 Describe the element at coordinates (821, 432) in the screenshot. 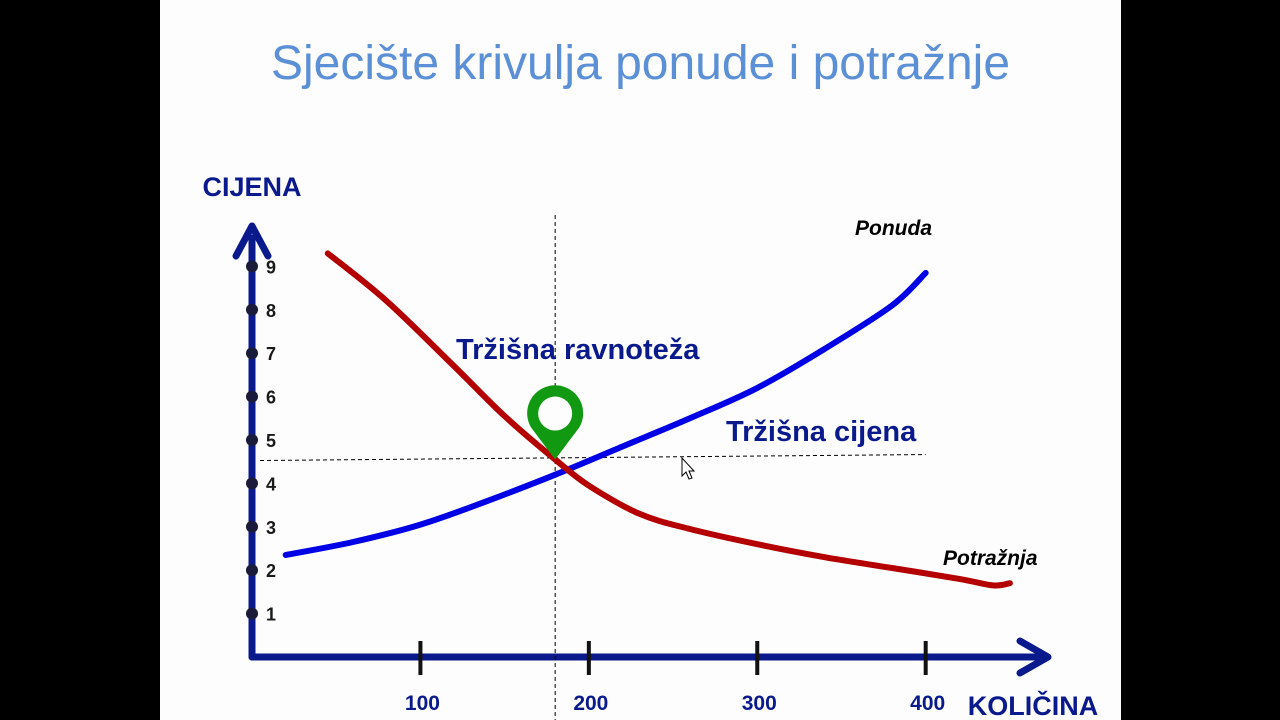

I see `market-price-label: Tržišna cijena` at that location.